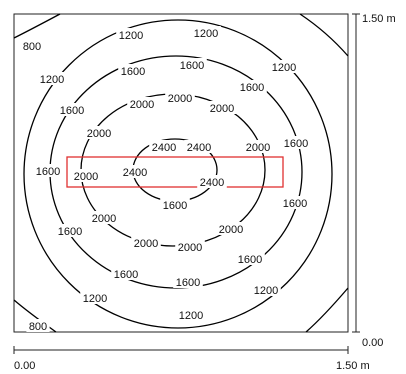 The image size is (406, 374). Describe the element at coordinates (353, 366) in the screenshot. I see `bottom-axis-right-label: 1.50 m` at that location.